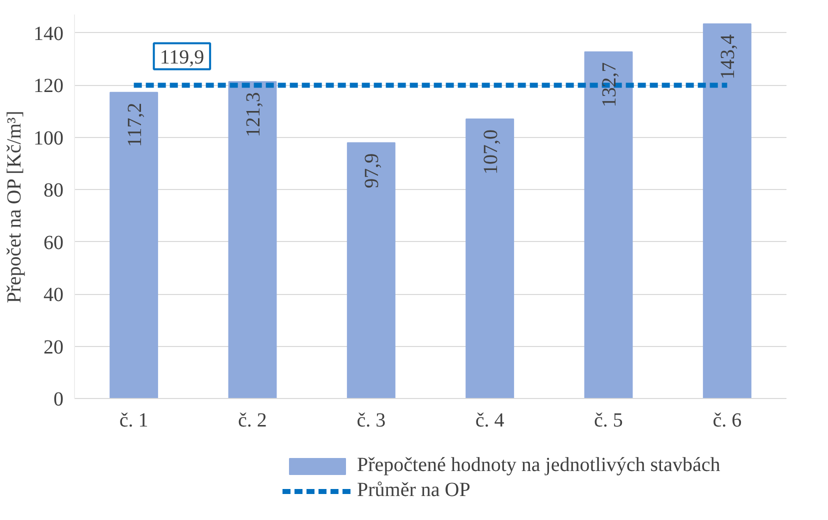 This screenshot has width=828, height=520. What do you see at coordinates (133, 421) in the screenshot?
I see `x-tick-label: č. 1` at bounding box center [133, 421].